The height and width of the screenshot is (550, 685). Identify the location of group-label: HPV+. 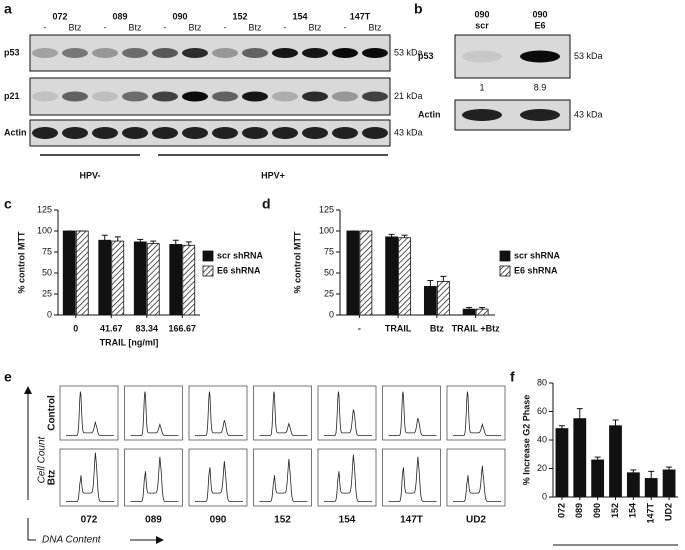
(273, 175).